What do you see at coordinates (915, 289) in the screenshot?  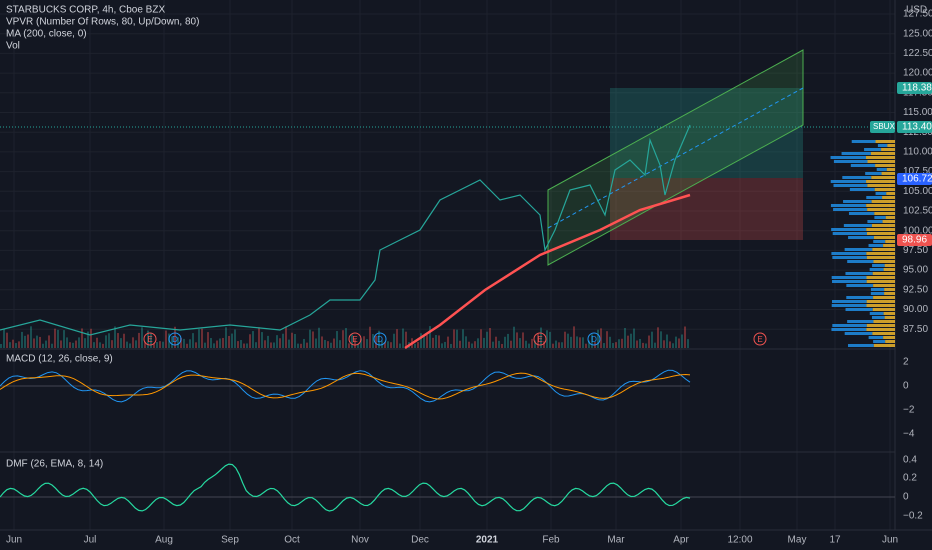 I see `price-tick: 92.50` at bounding box center [915, 289].